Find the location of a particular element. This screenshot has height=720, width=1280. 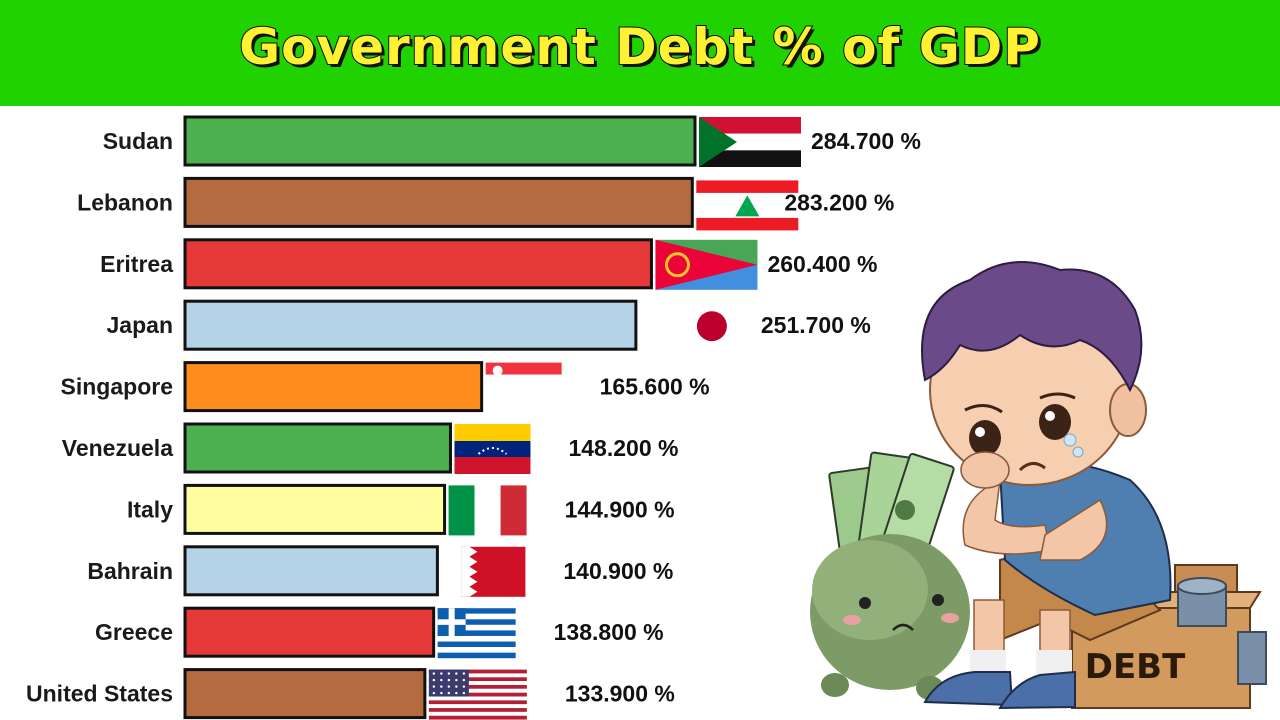

category-label: Japan is located at coordinates (140, 325).